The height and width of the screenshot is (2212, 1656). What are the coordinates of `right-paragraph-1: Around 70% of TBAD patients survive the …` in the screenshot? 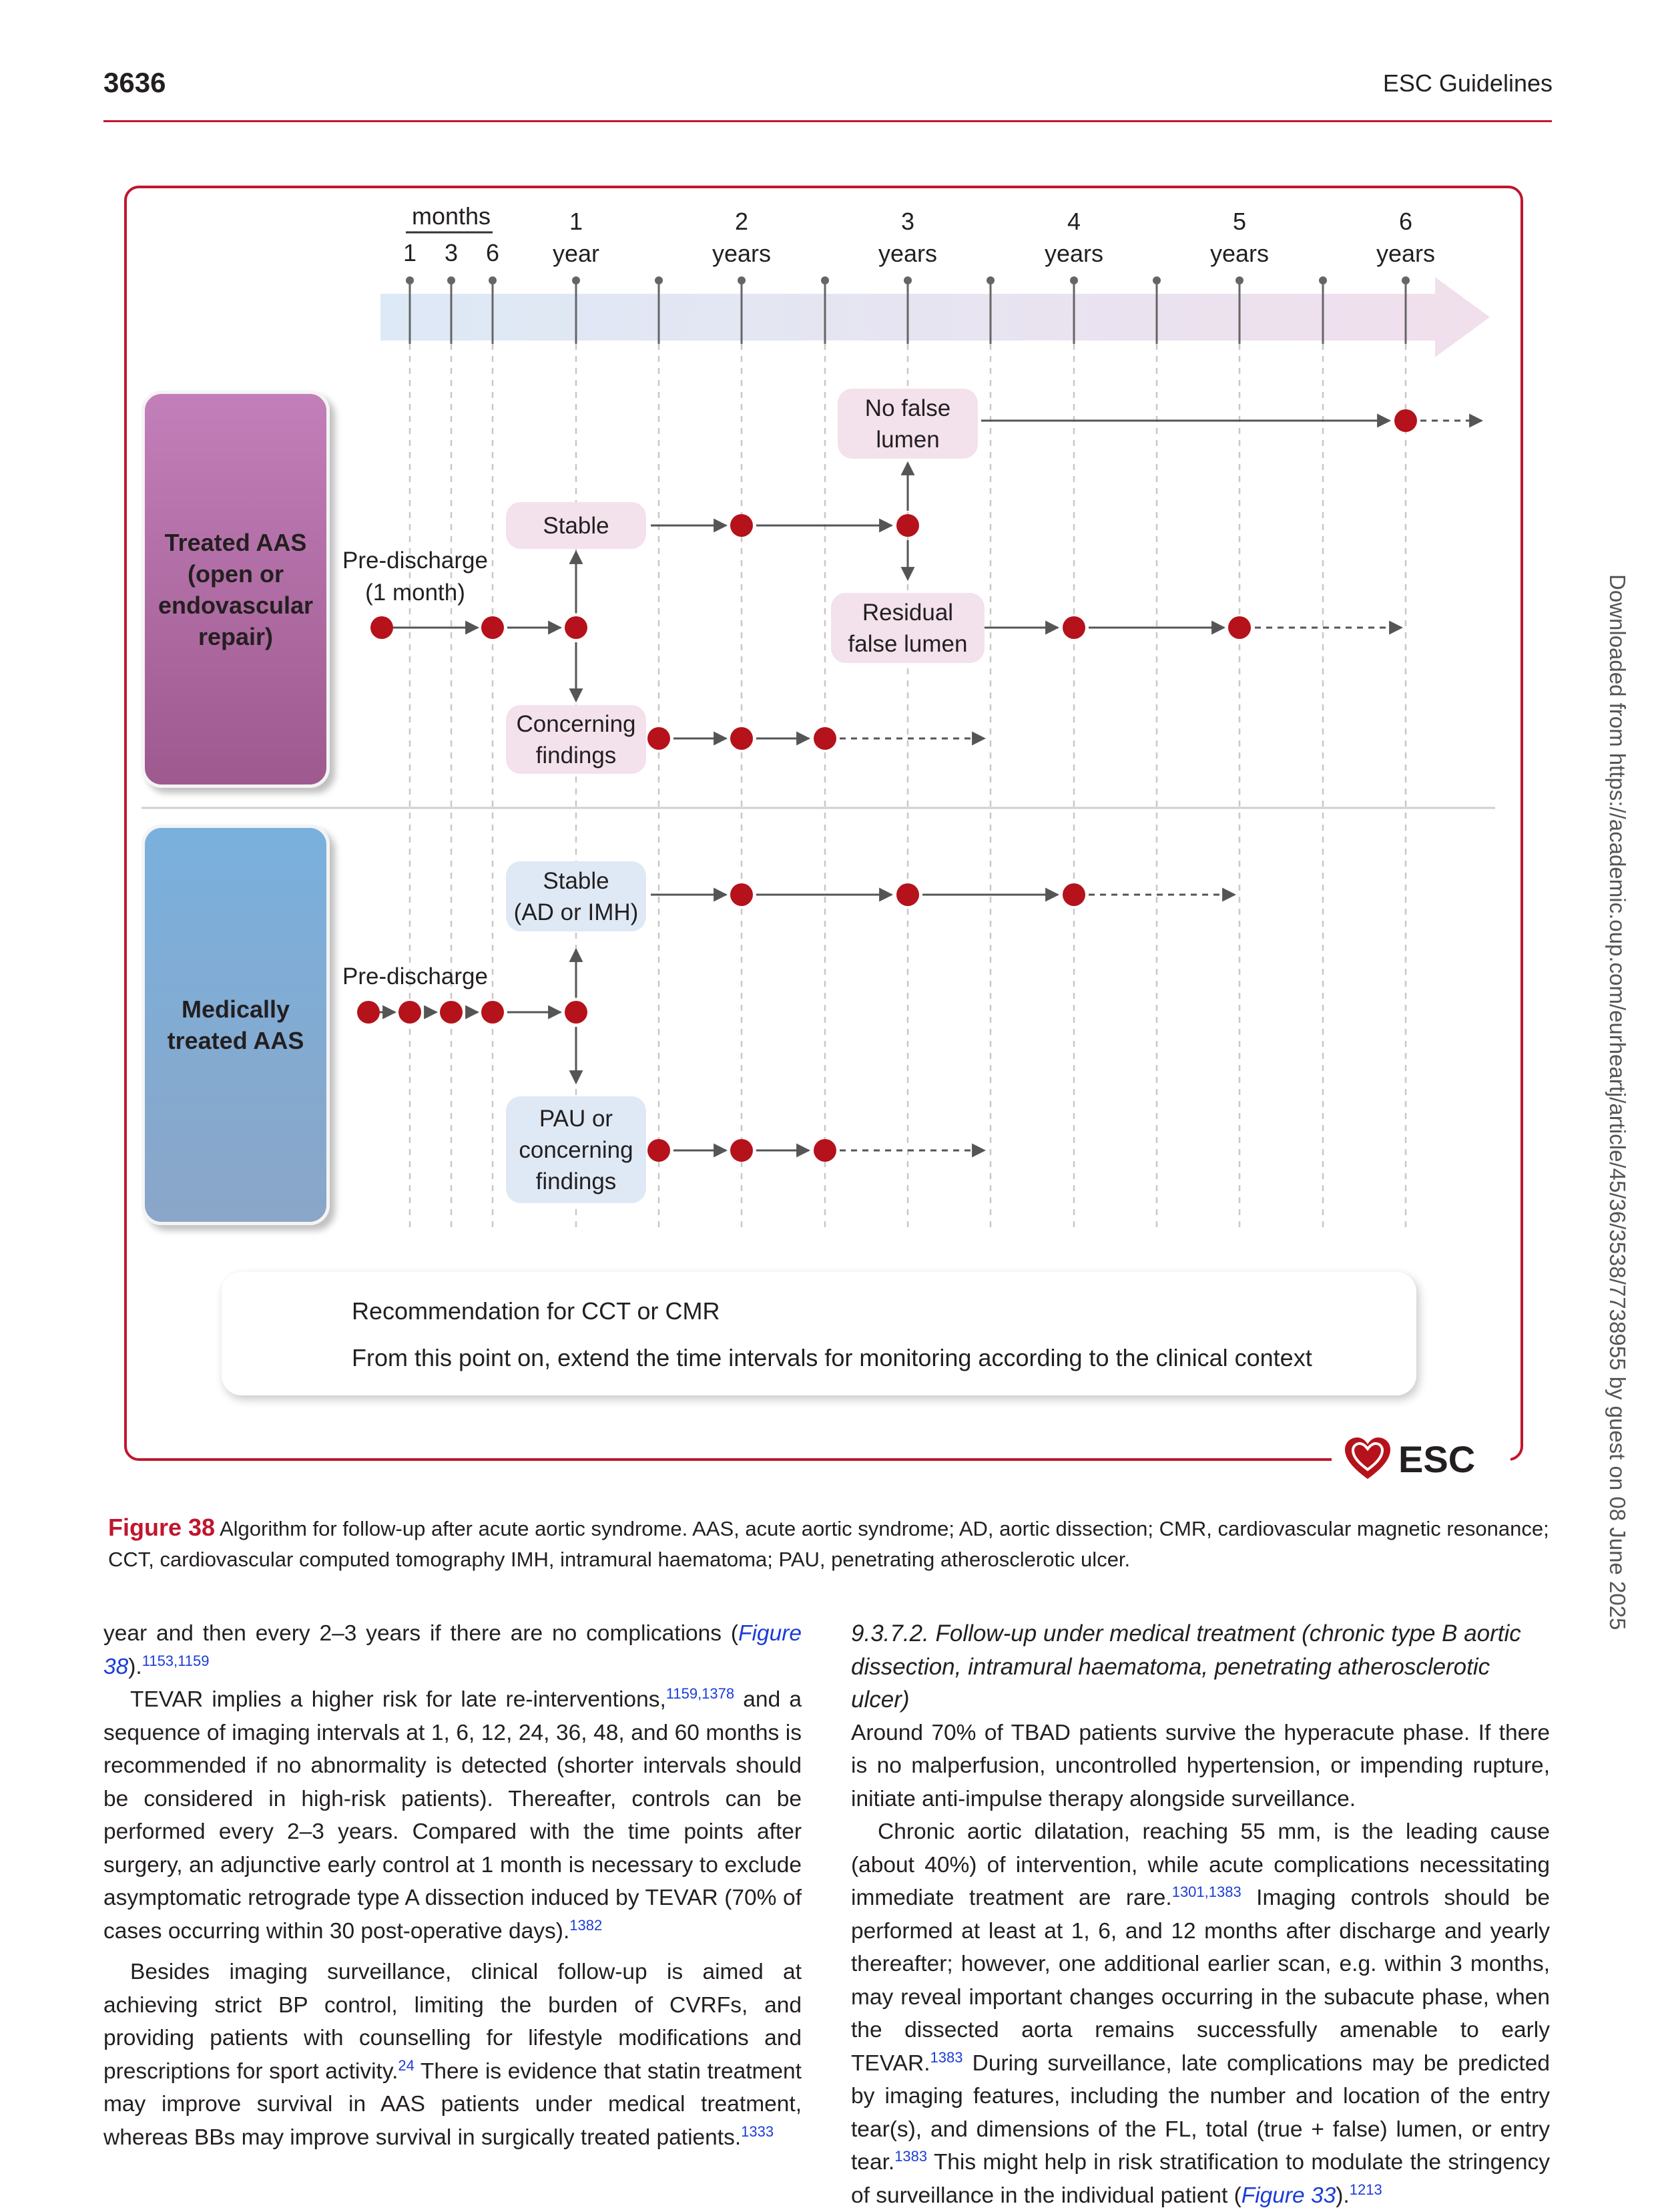 It's located at (1201, 1765).